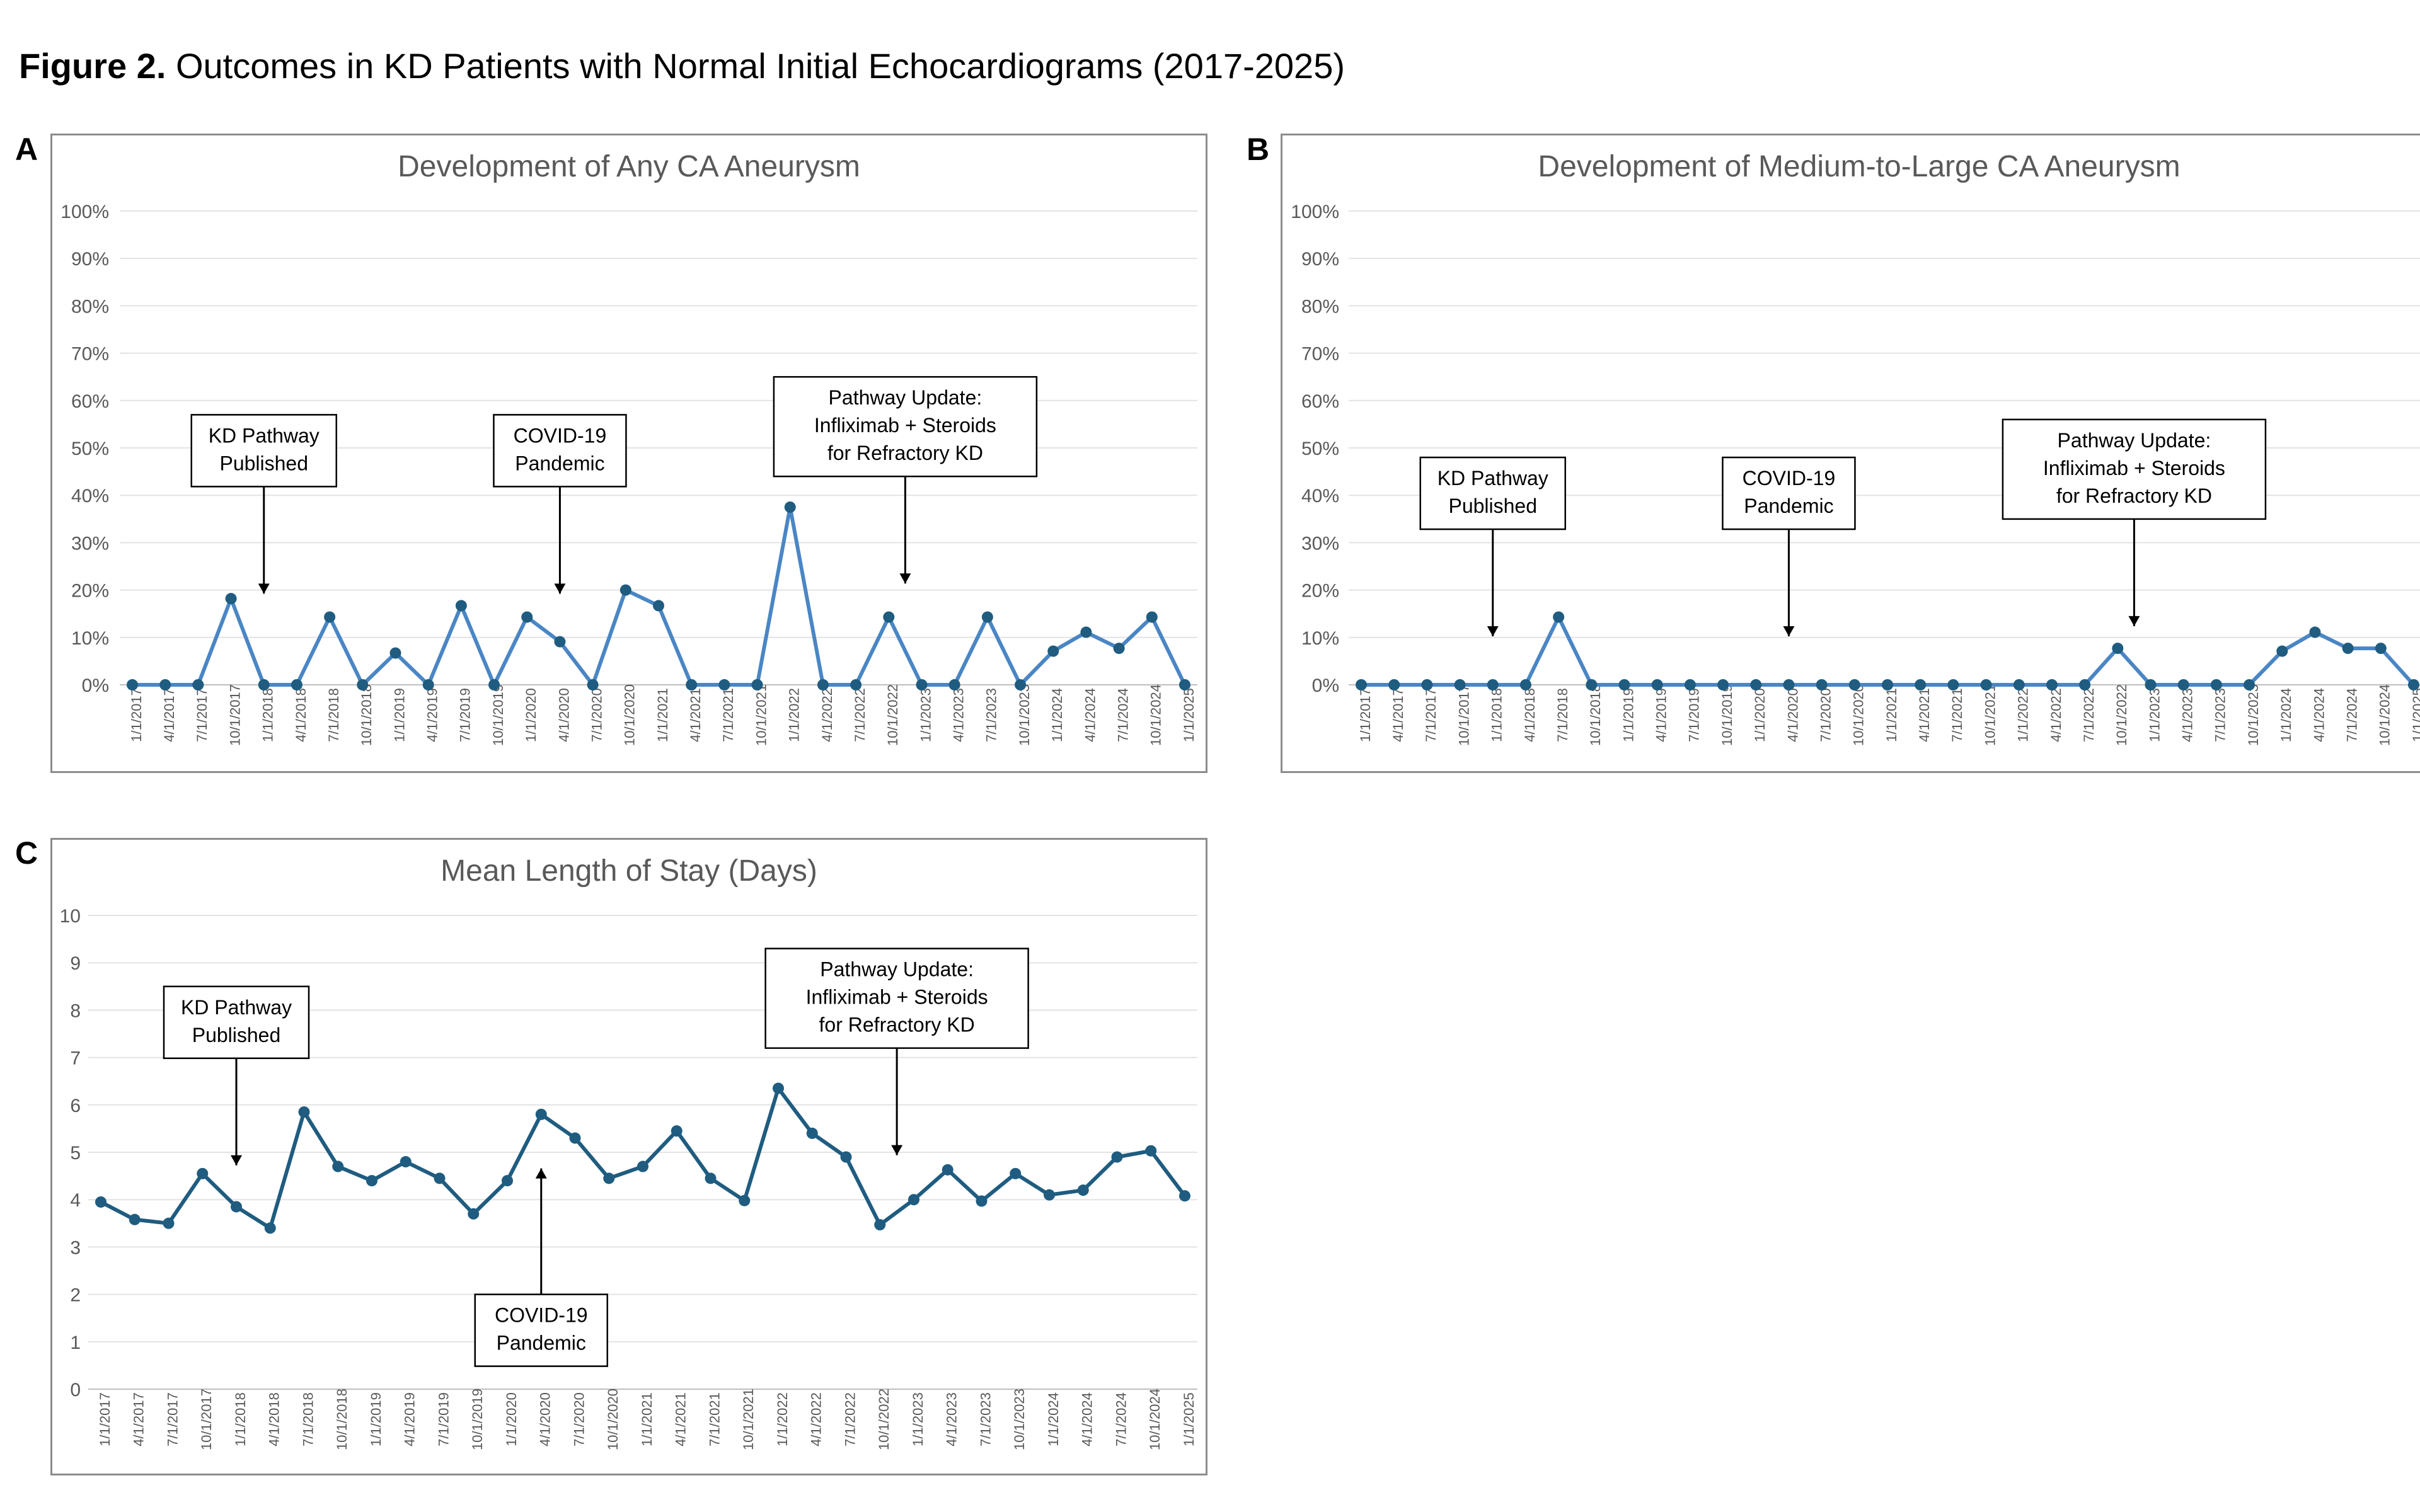  Describe the element at coordinates (76, 1295) in the screenshot. I see `y-tick-label: 2` at that location.